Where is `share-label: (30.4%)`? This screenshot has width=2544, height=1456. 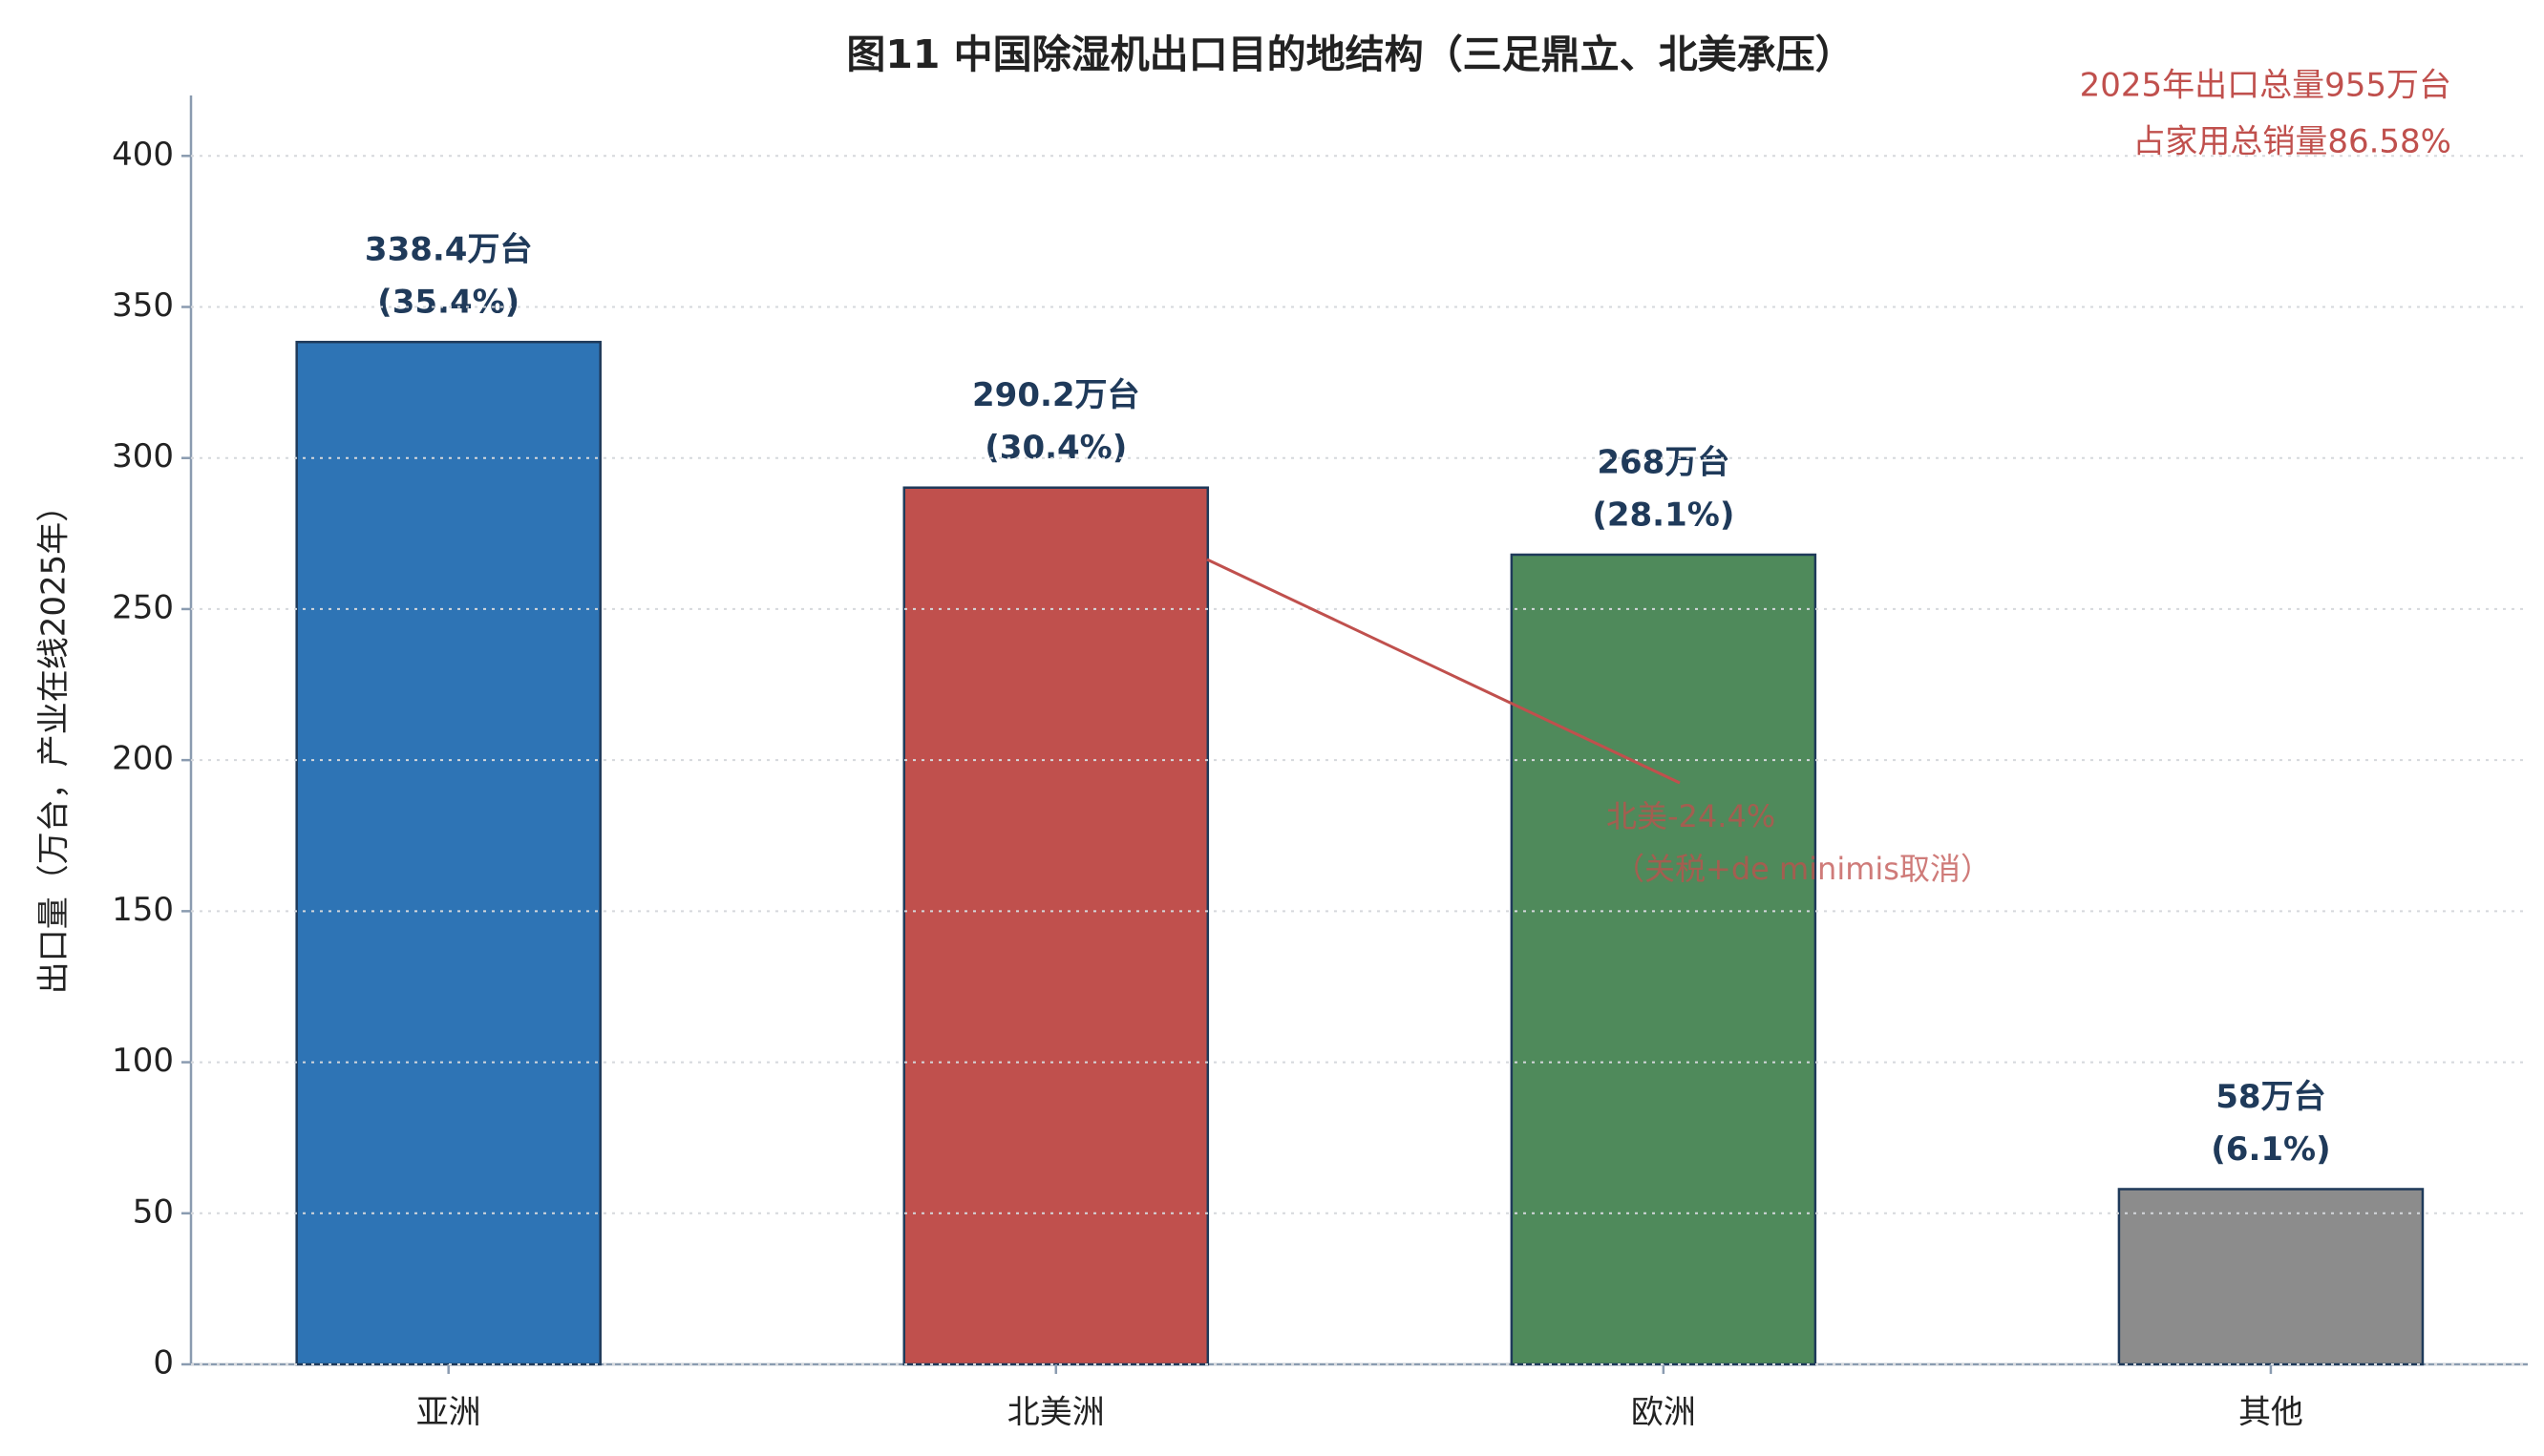 share-label: (30.4%) is located at coordinates (1056, 448).